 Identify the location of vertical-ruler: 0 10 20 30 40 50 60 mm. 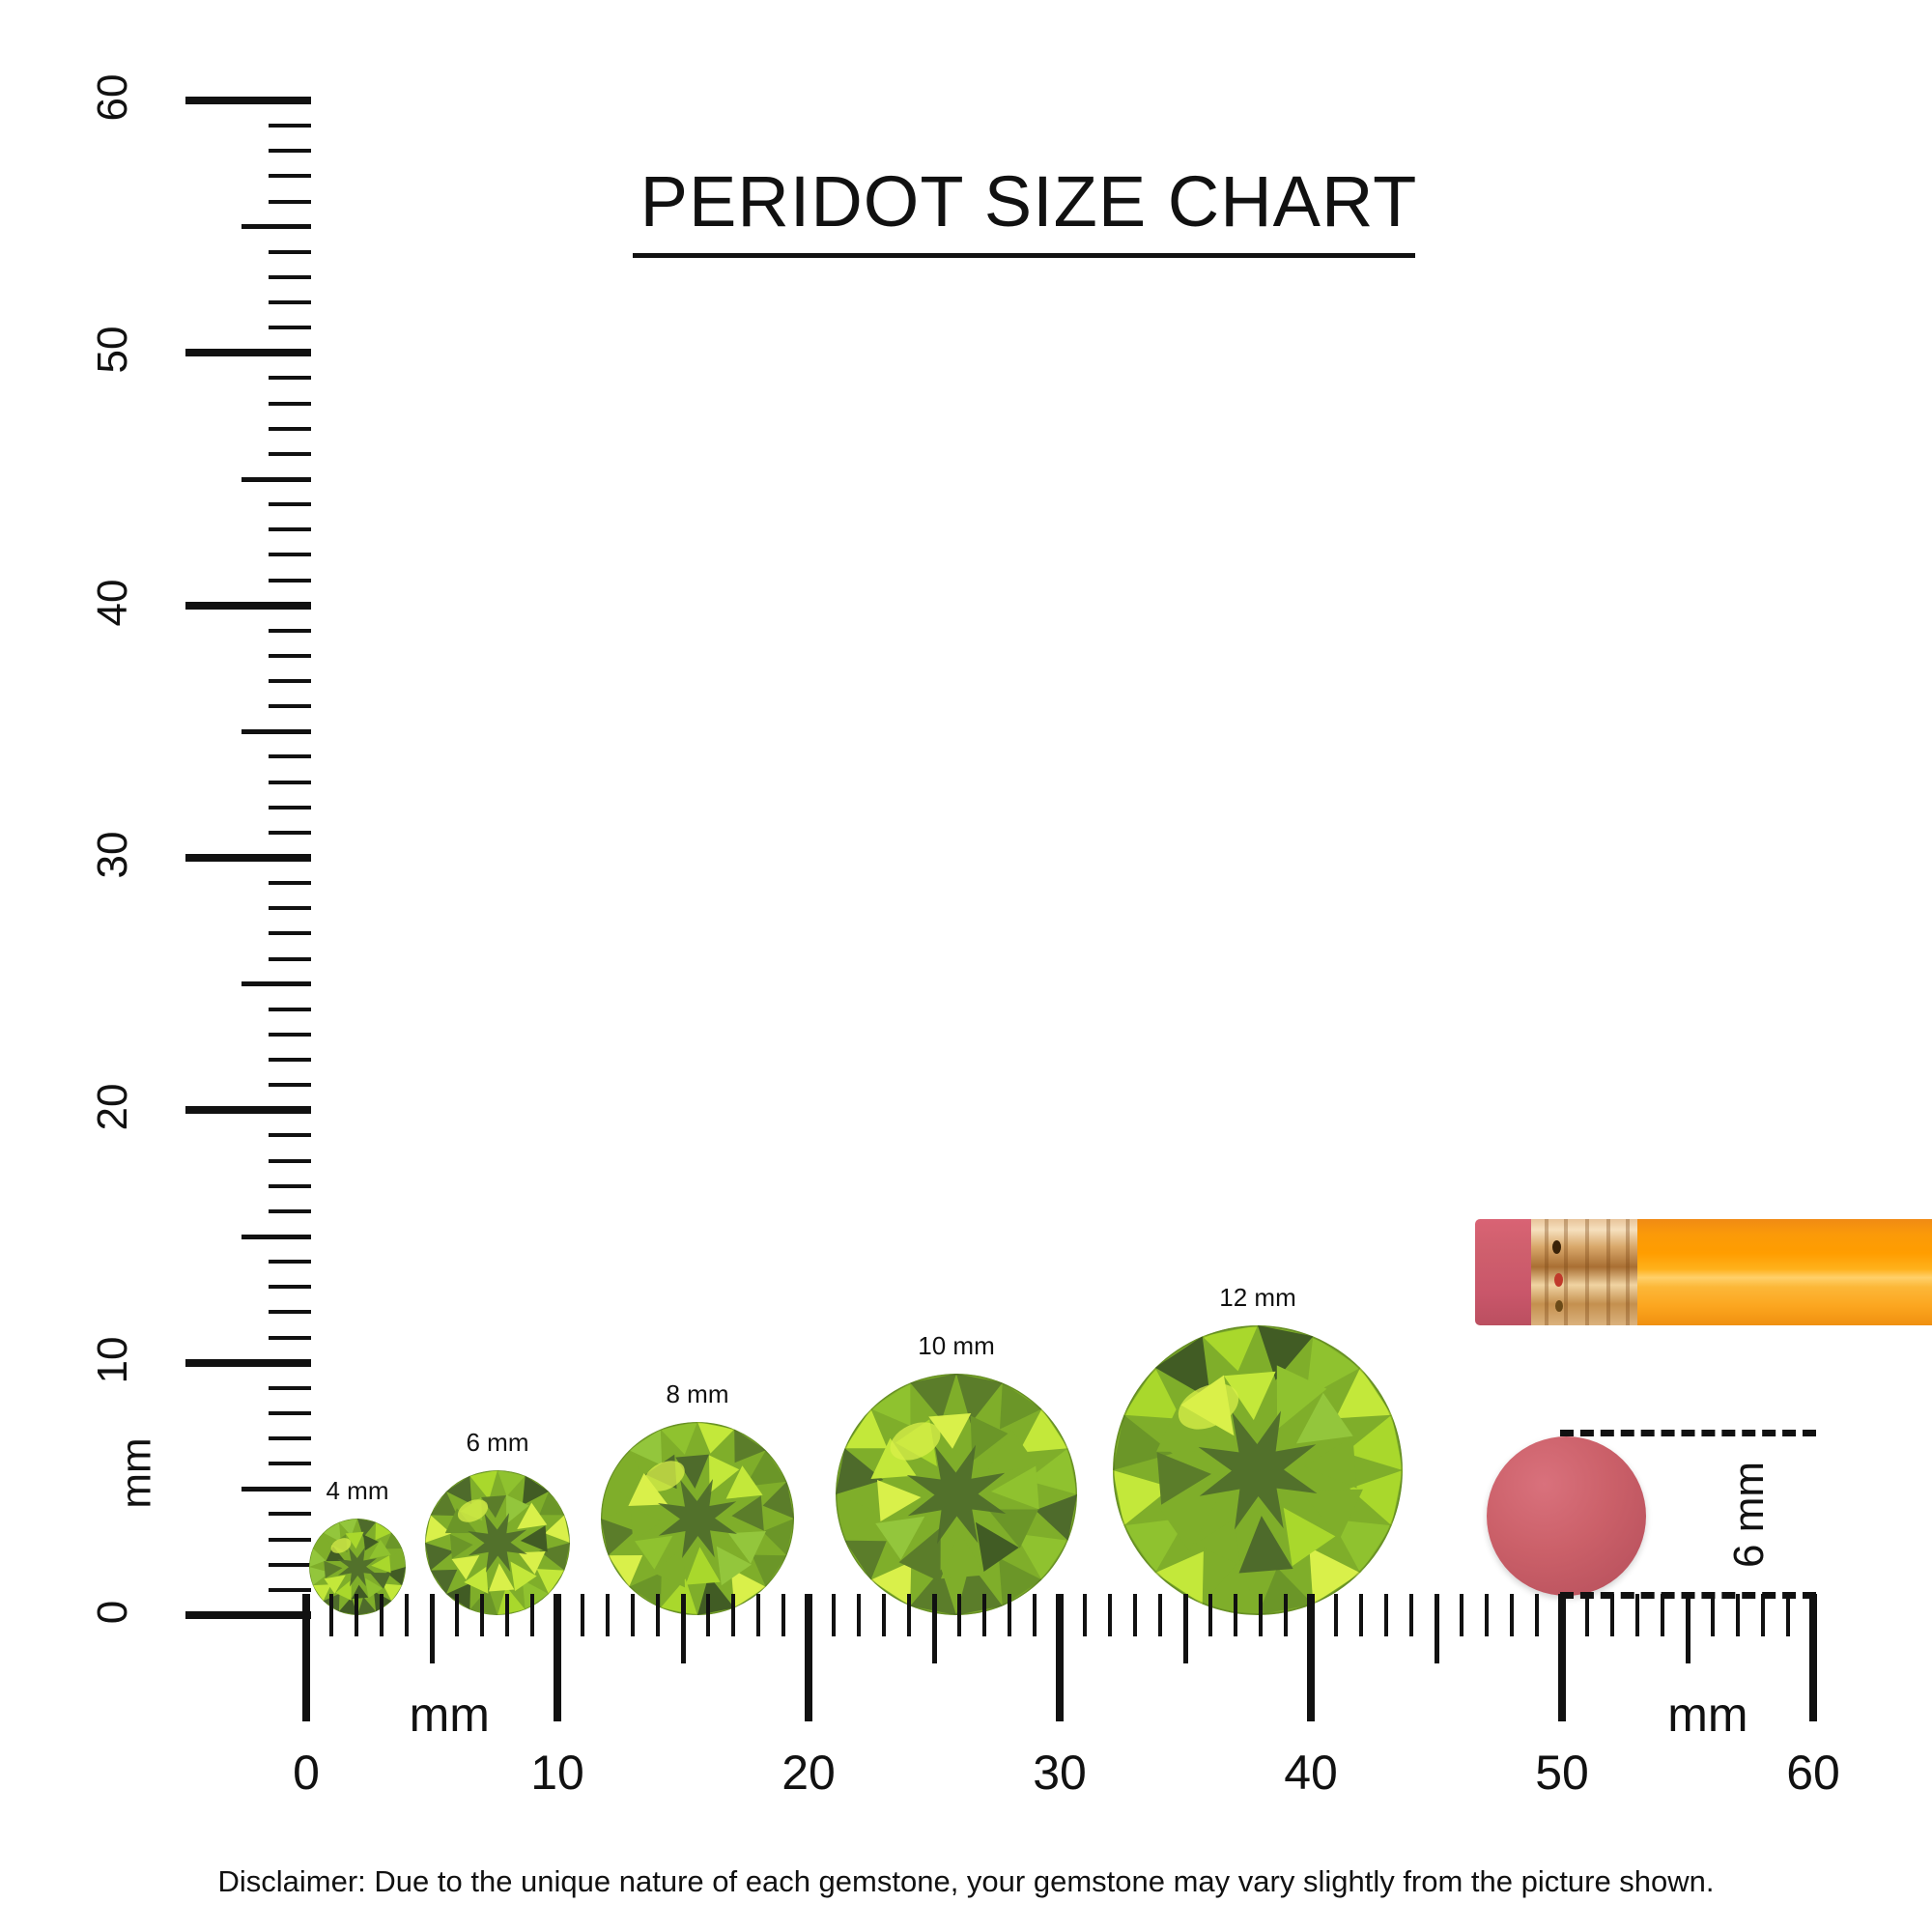
(159, 821).